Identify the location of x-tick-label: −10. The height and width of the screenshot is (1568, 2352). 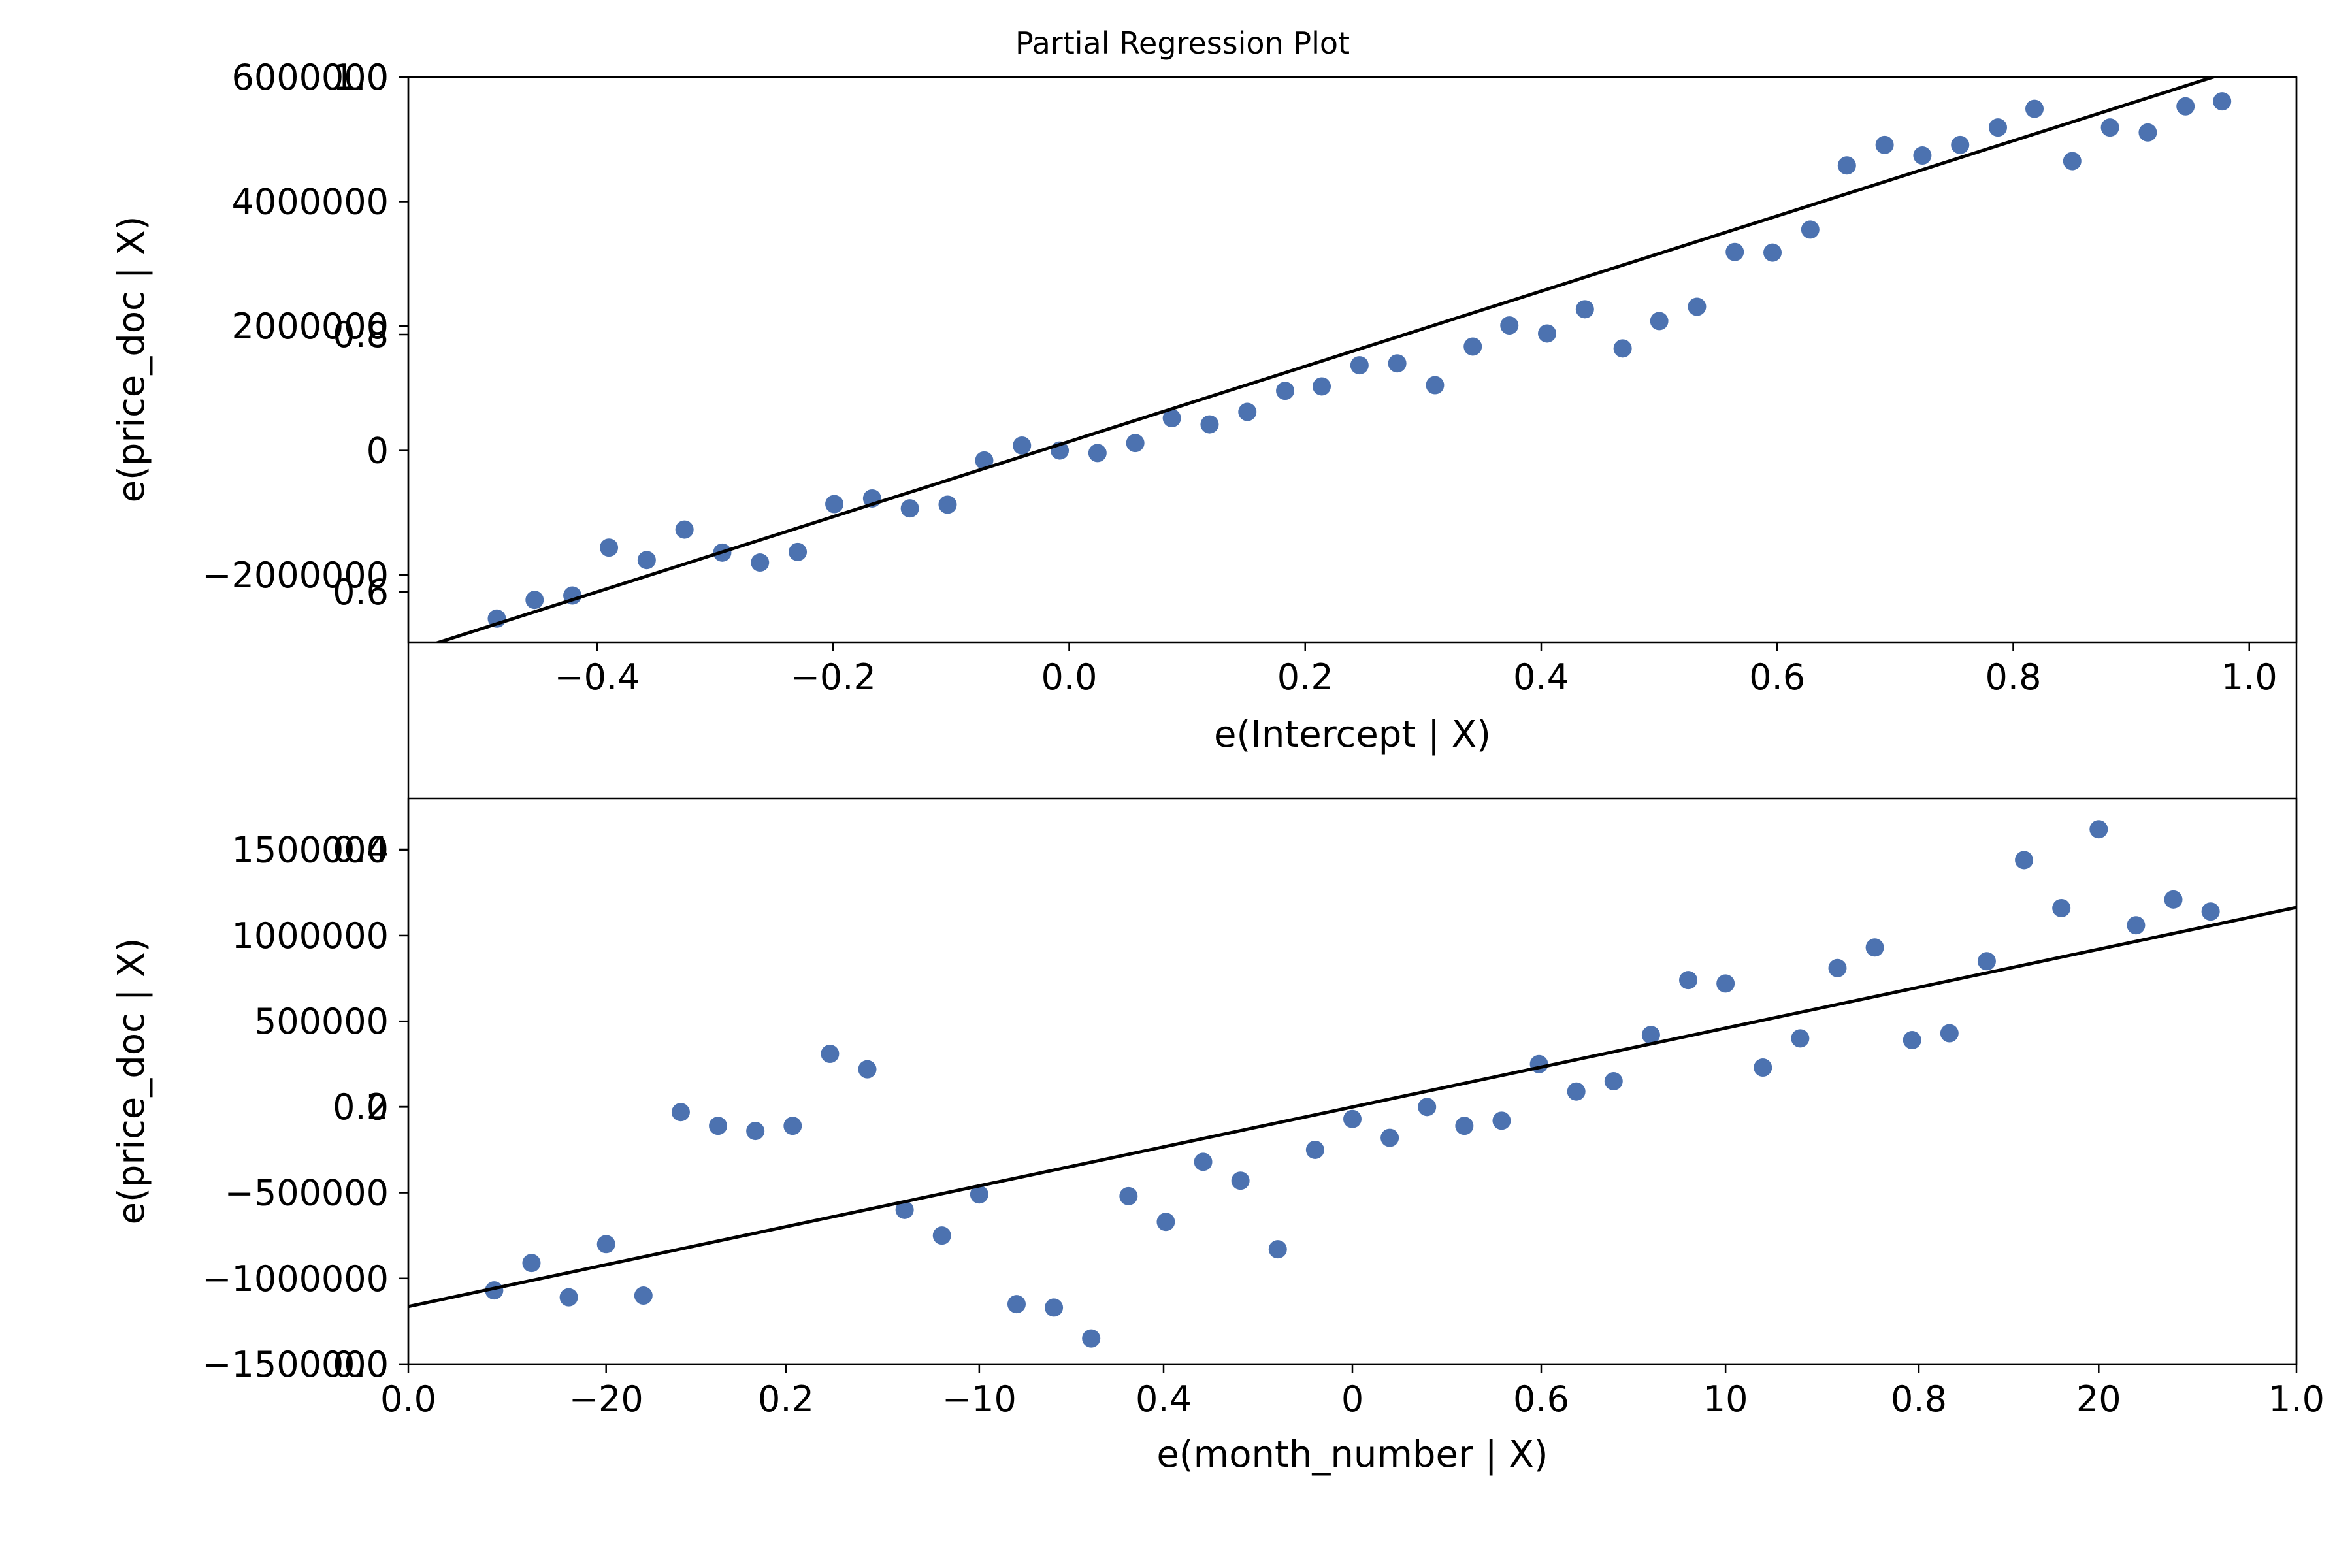
(979, 1399).